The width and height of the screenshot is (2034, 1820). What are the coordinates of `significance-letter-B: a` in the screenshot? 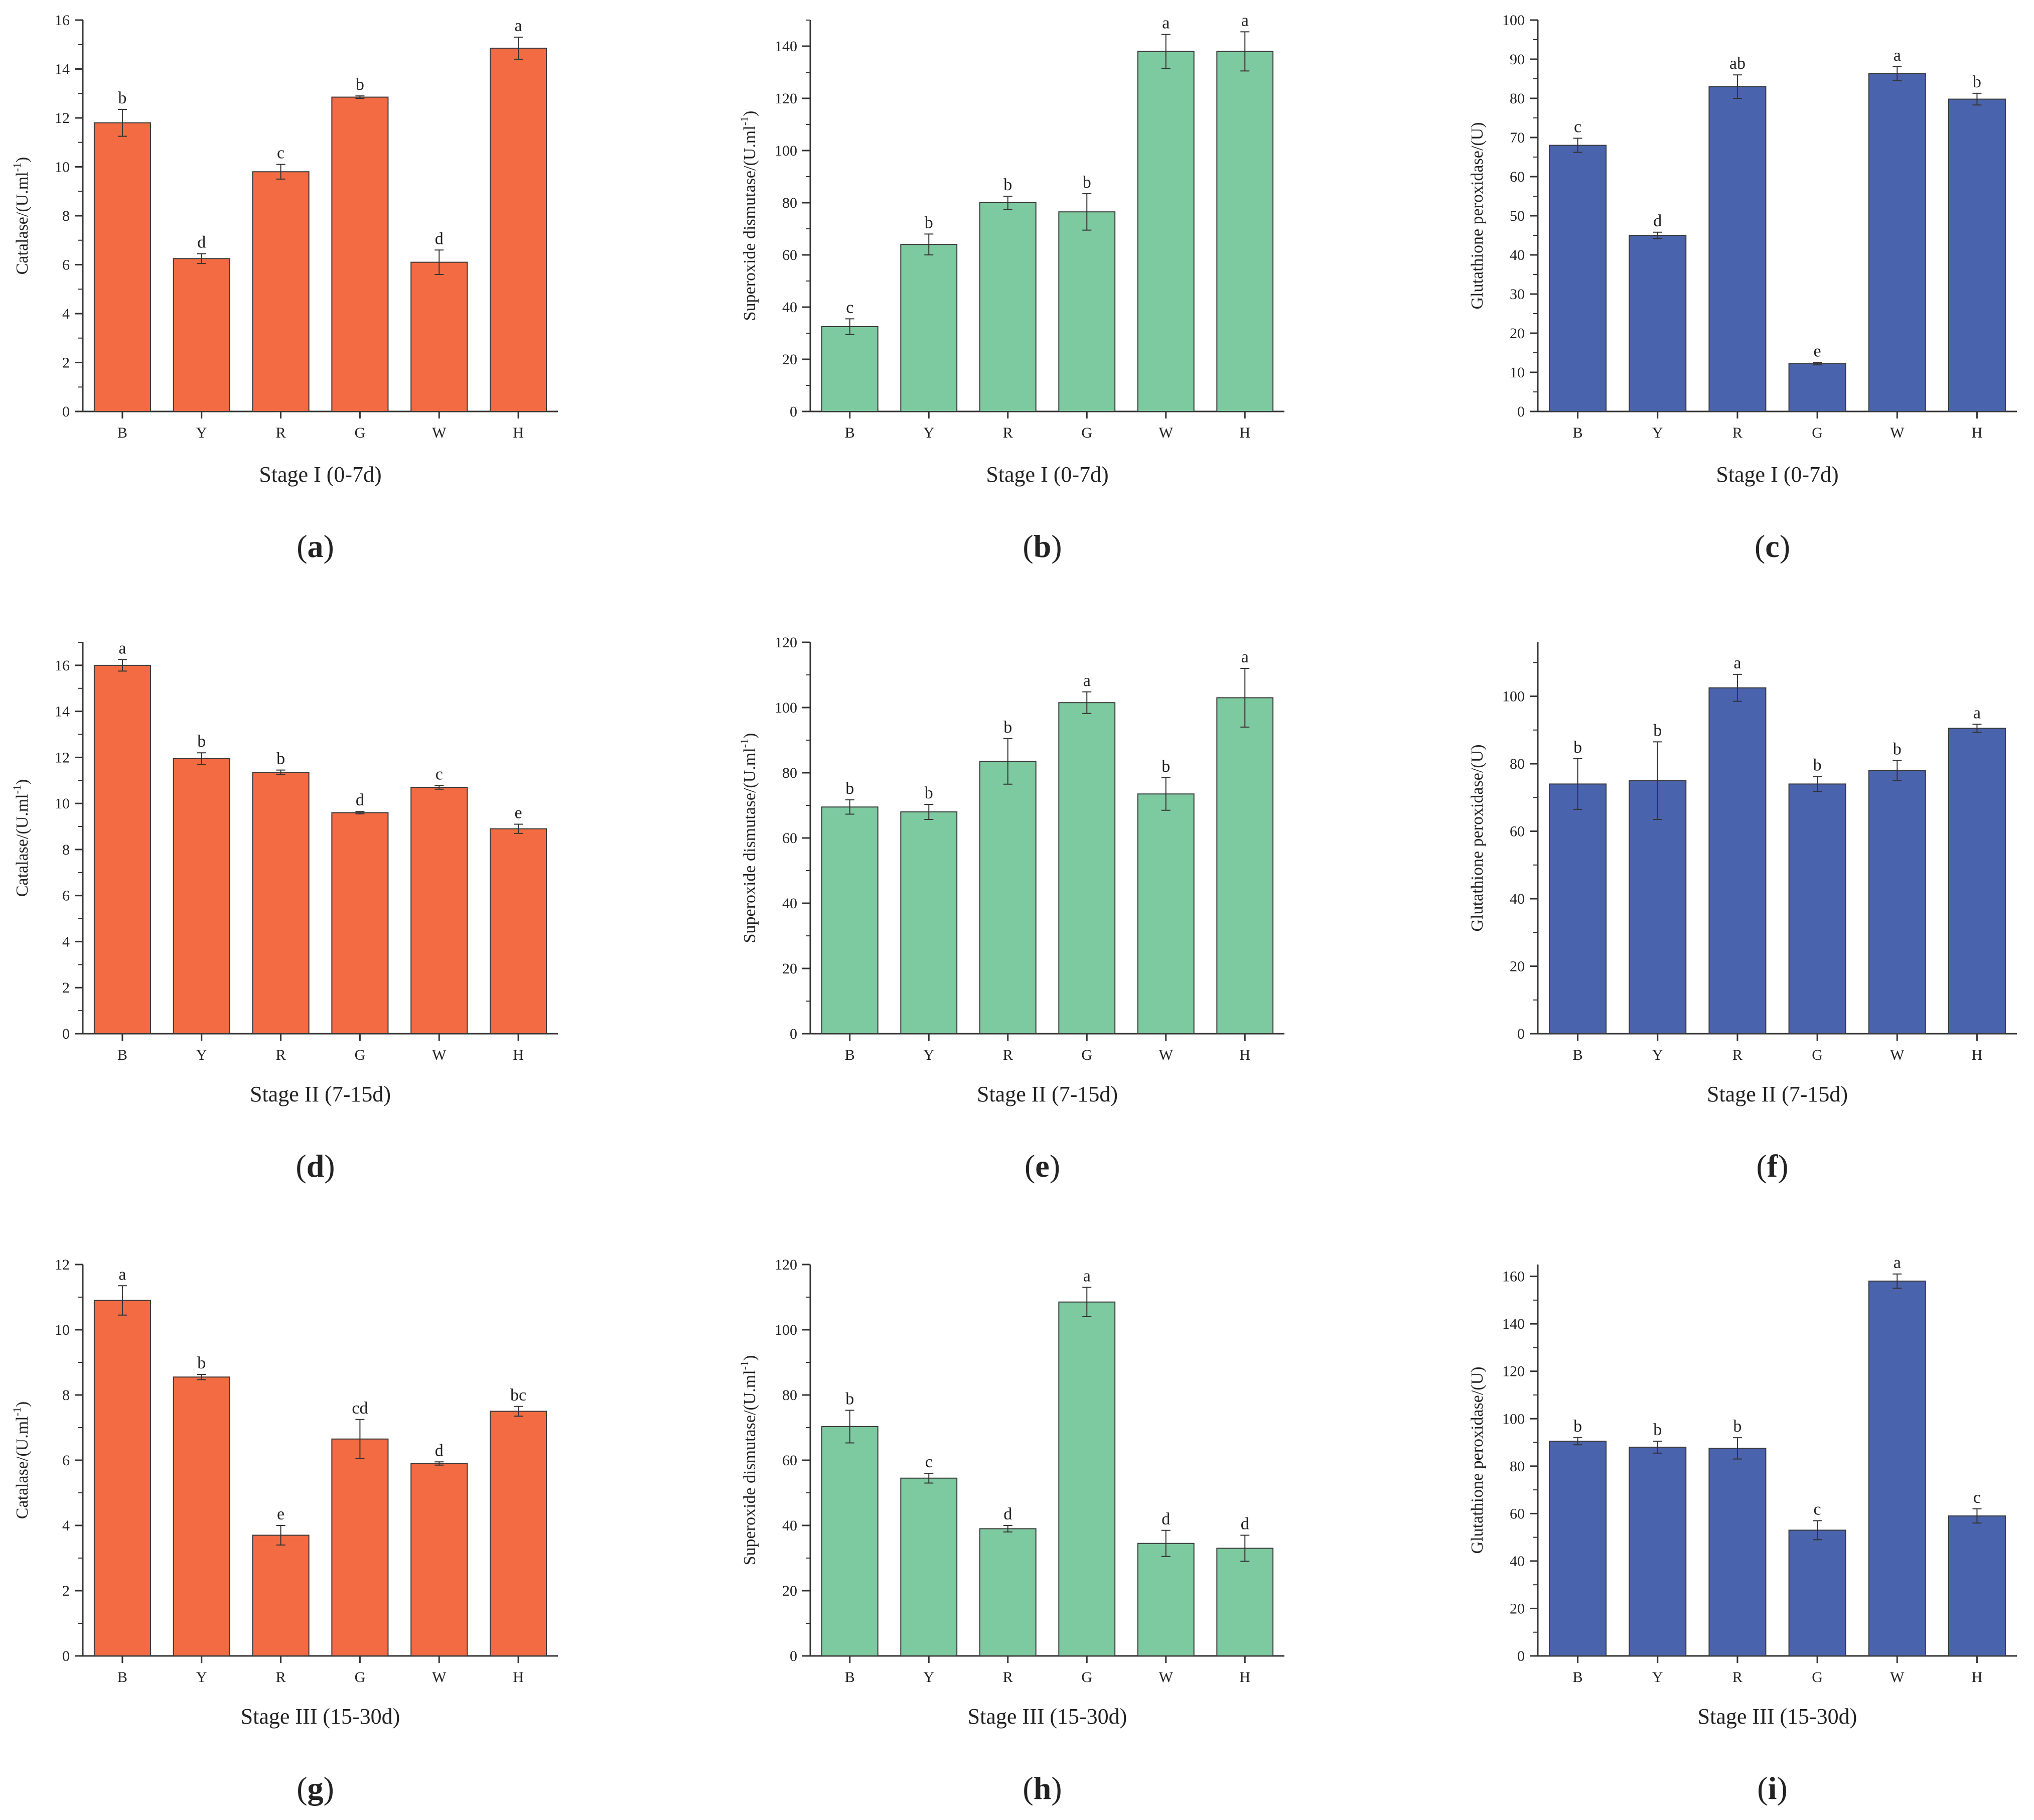 It's located at (122, 1274).